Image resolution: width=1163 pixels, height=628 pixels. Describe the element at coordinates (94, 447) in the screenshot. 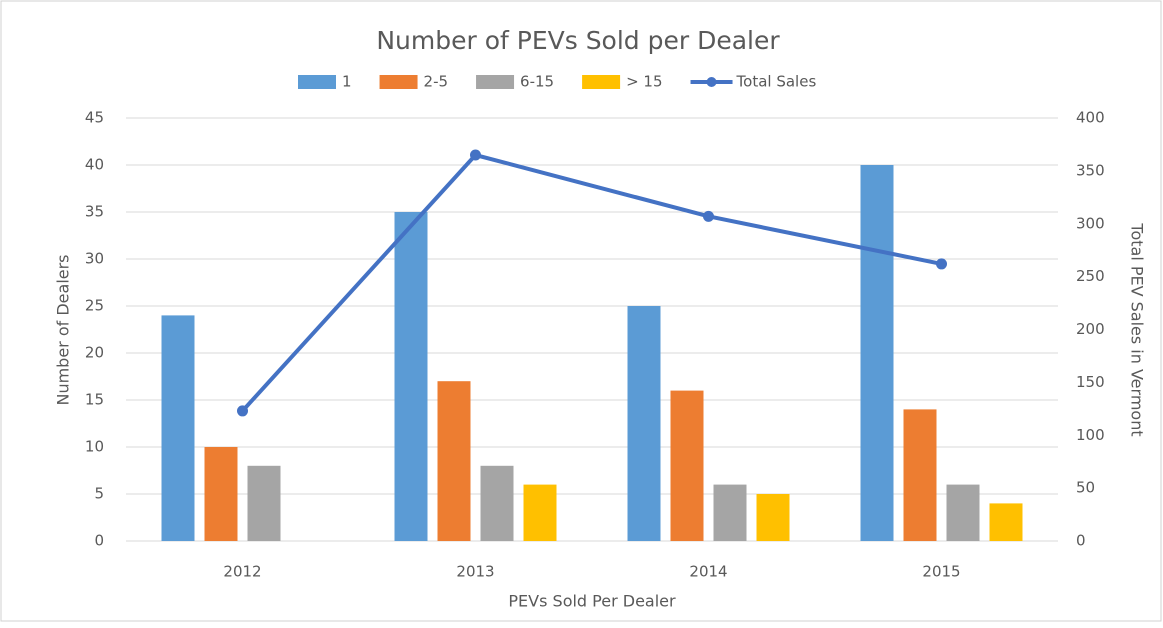

I see `y-tick-label: 10` at that location.